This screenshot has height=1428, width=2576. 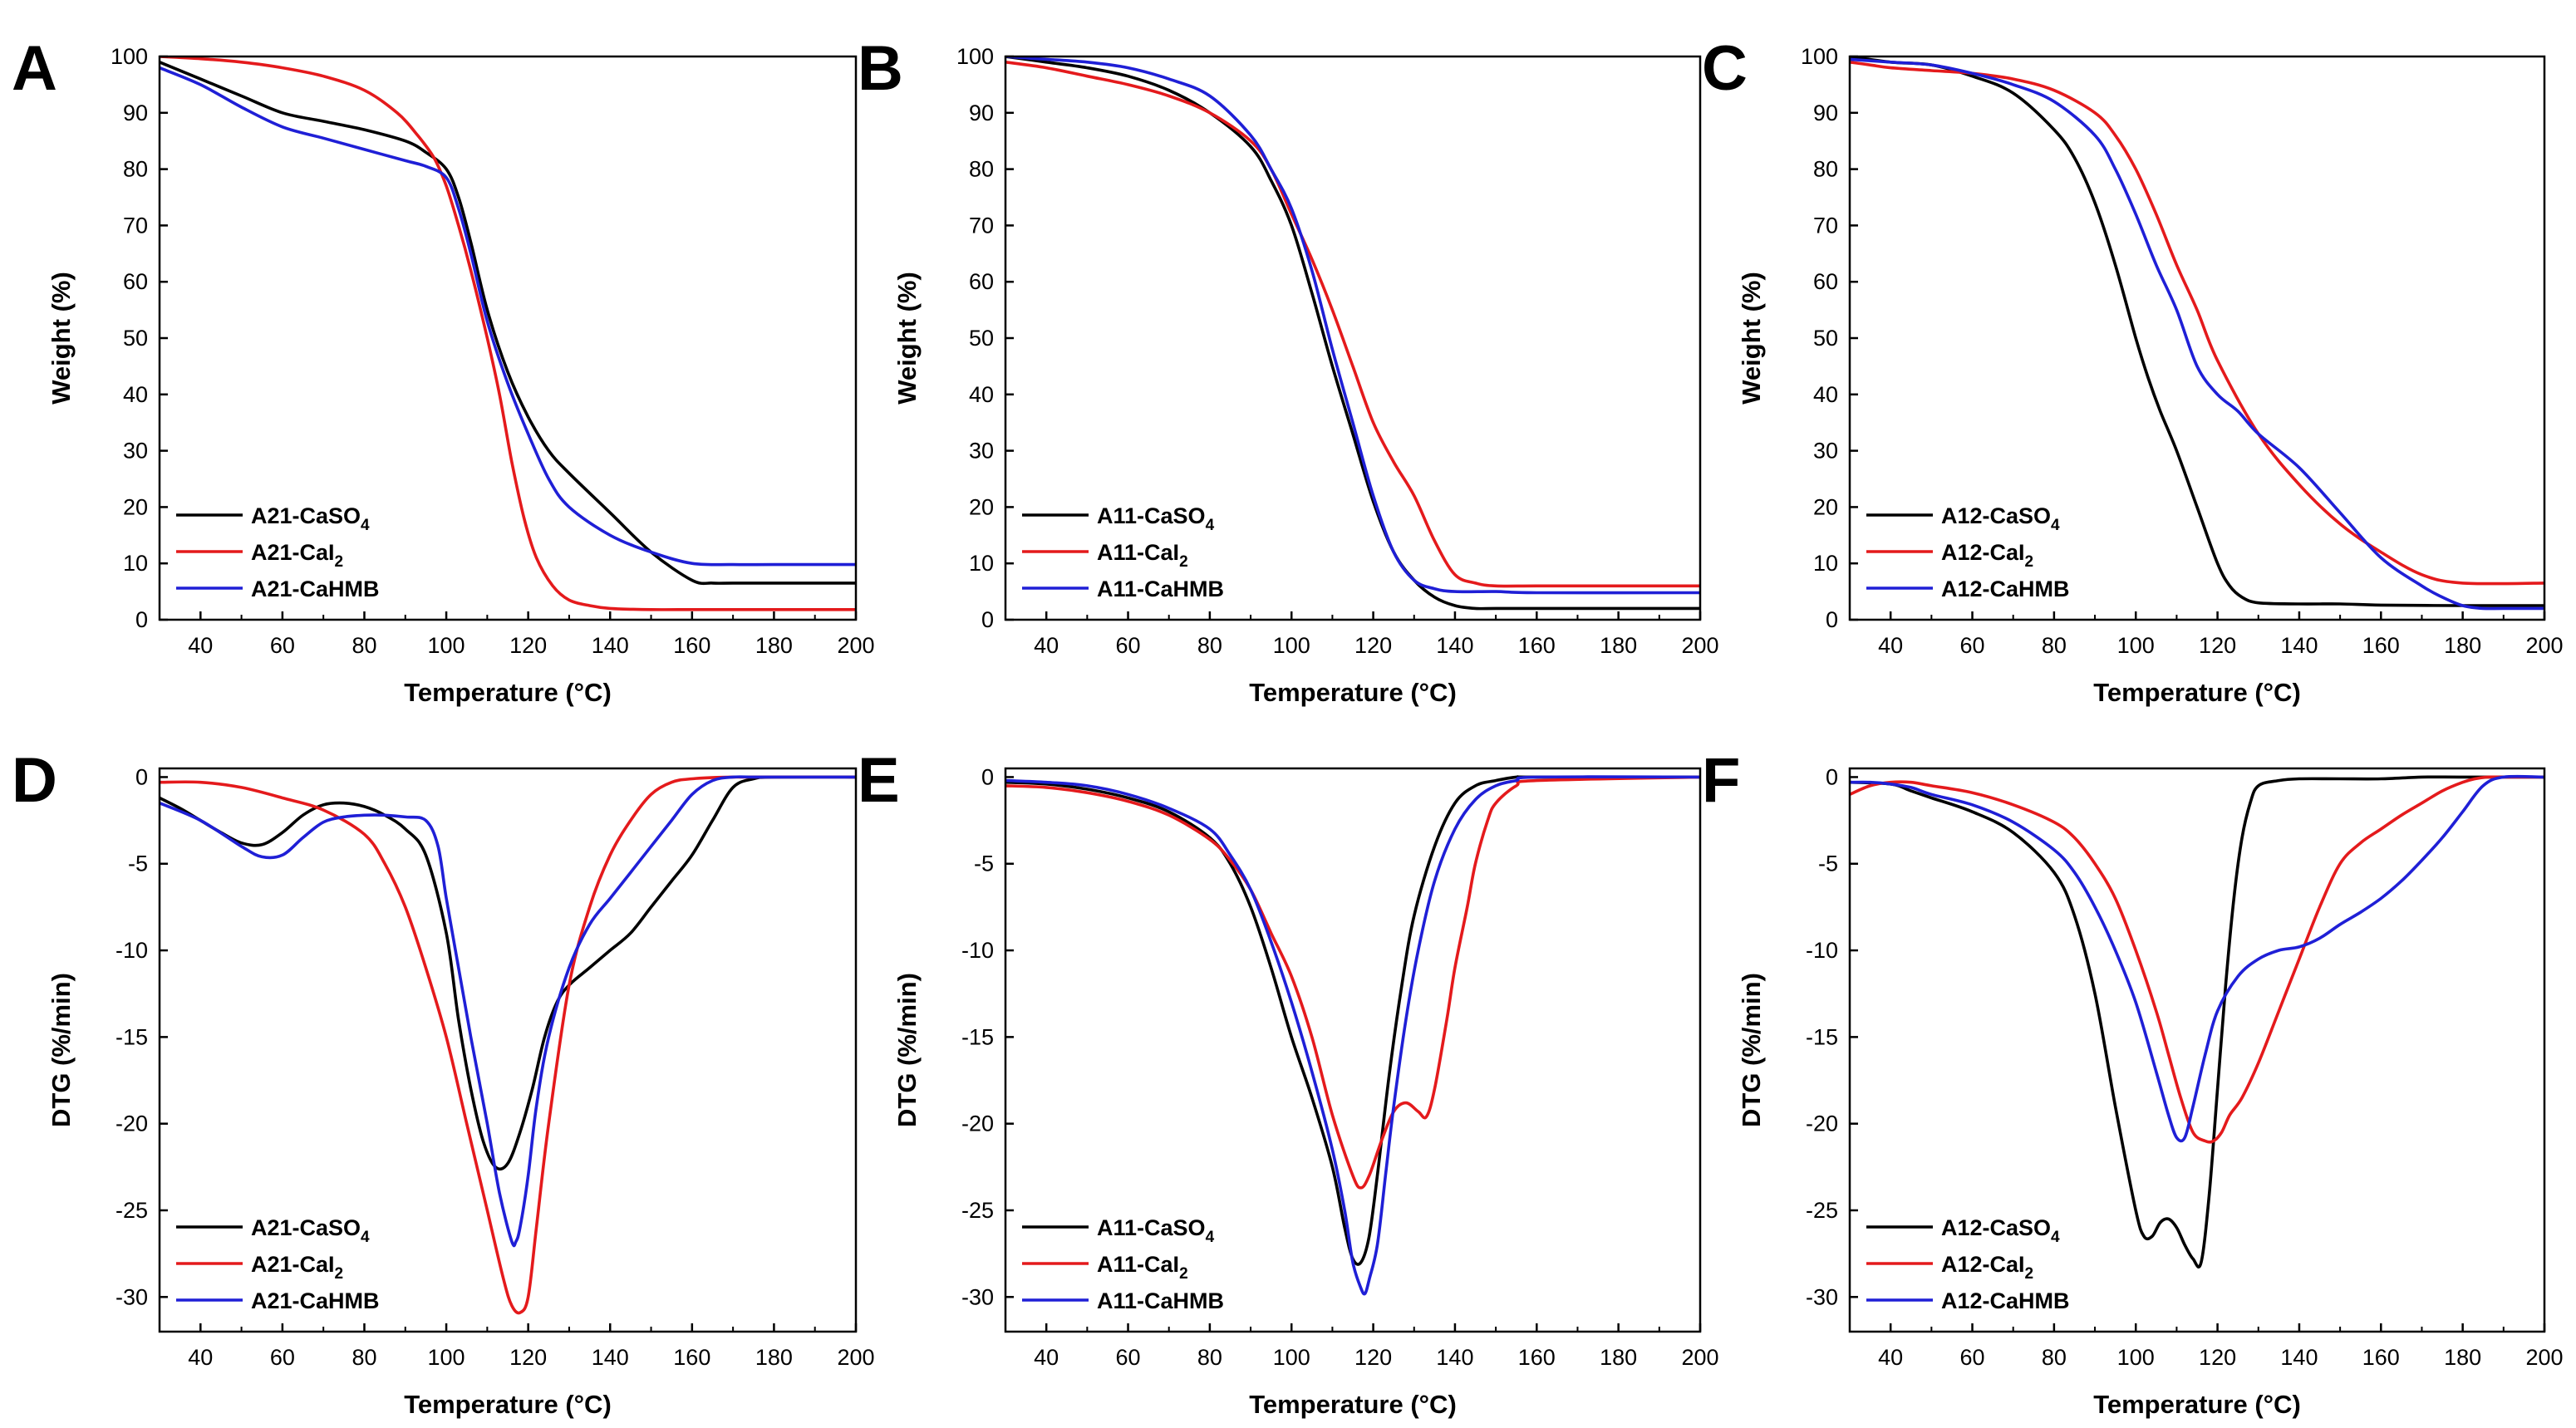 I want to click on panel-letter: F, so click(x=1721, y=780).